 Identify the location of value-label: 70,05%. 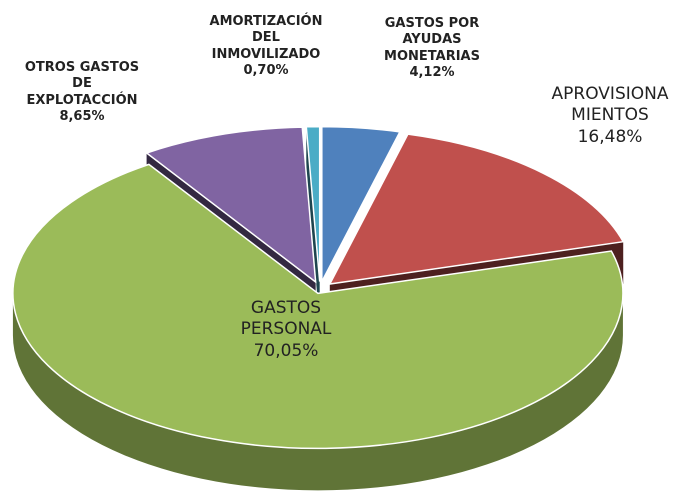
(286, 350).